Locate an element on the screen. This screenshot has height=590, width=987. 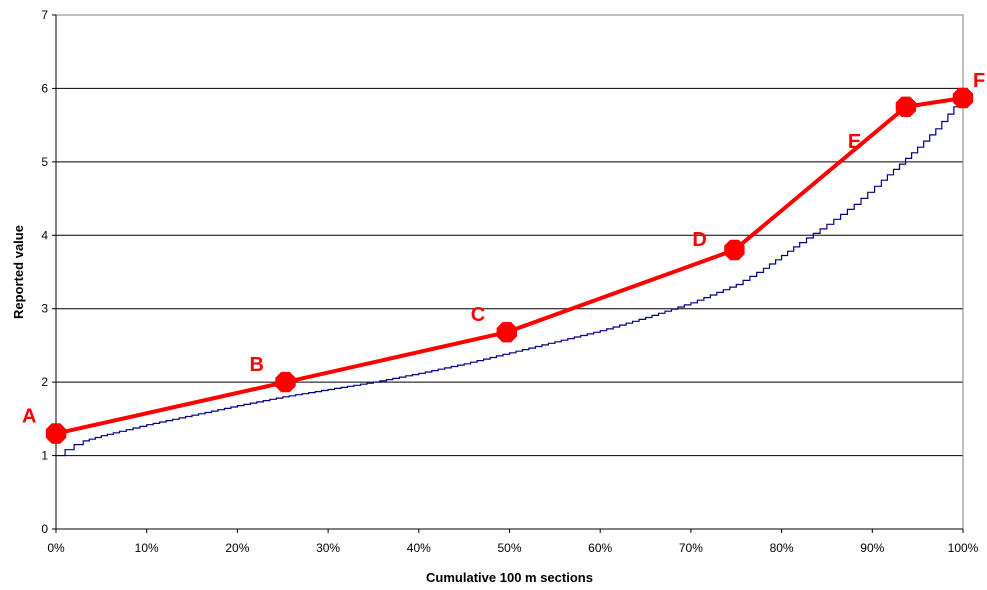
y-tick-label: 1 is located at coordinates (44, 456).